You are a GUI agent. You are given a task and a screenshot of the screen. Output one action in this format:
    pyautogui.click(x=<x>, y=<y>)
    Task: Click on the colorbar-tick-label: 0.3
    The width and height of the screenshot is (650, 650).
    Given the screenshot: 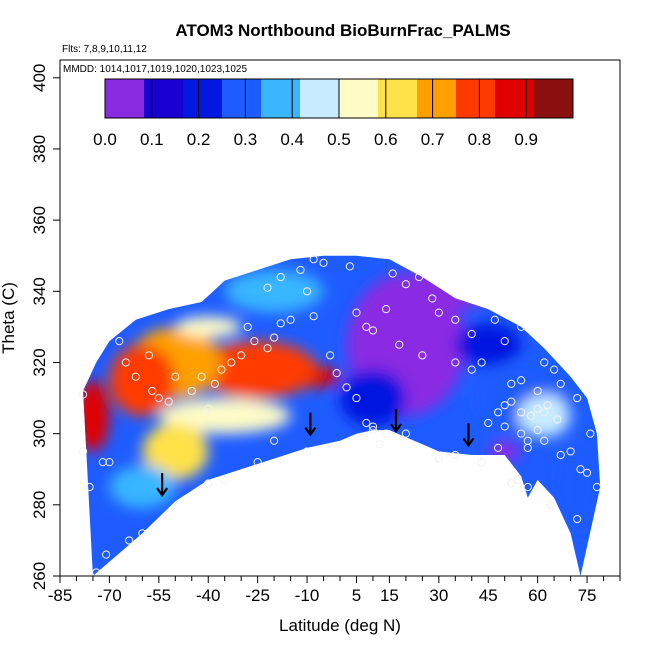 What is the action you would take?
    pyautogui.click(x=246, y=139)
    